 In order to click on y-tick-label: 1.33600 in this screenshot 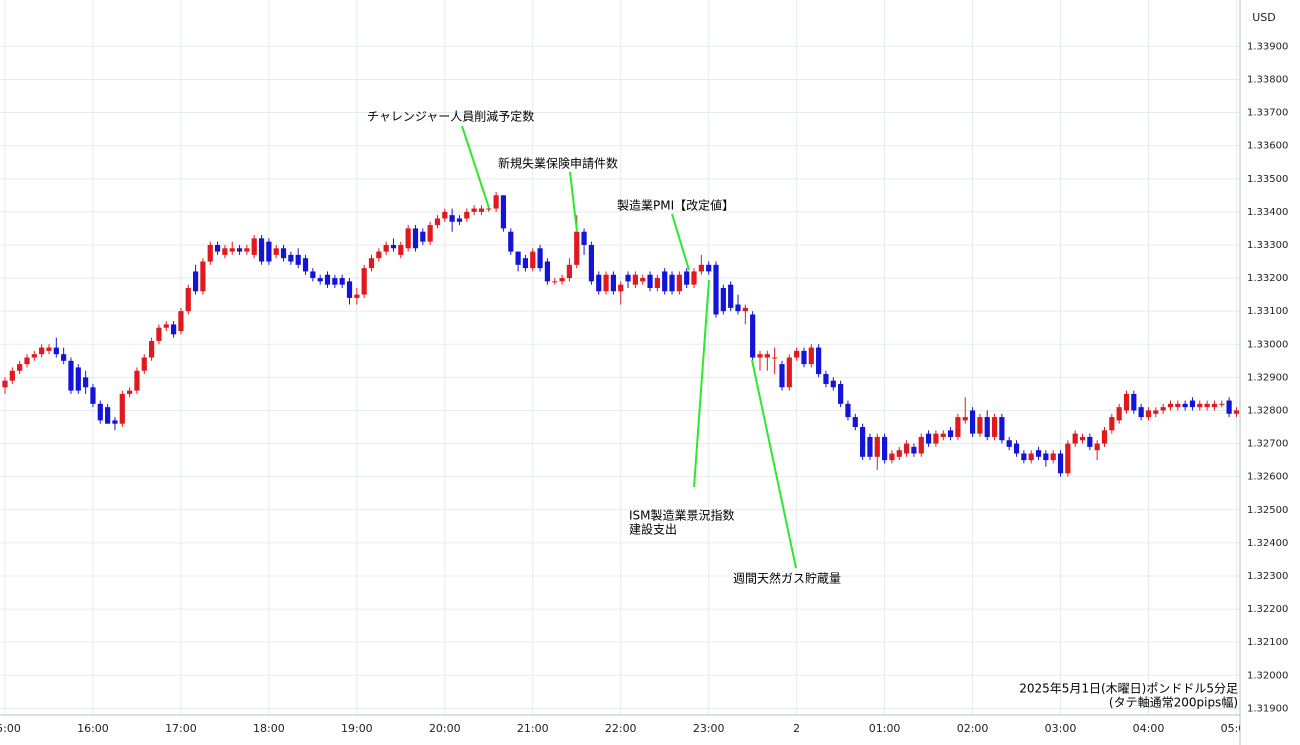, I will do `click(1267, 146)`.